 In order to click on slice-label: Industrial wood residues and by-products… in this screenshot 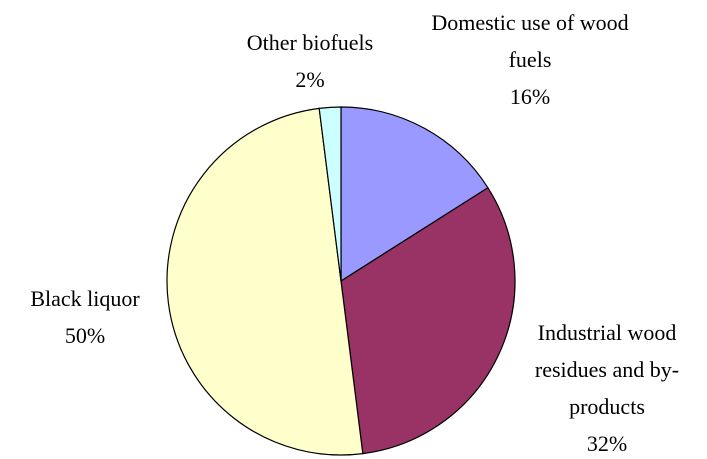, I will do `click(607, 386)`.